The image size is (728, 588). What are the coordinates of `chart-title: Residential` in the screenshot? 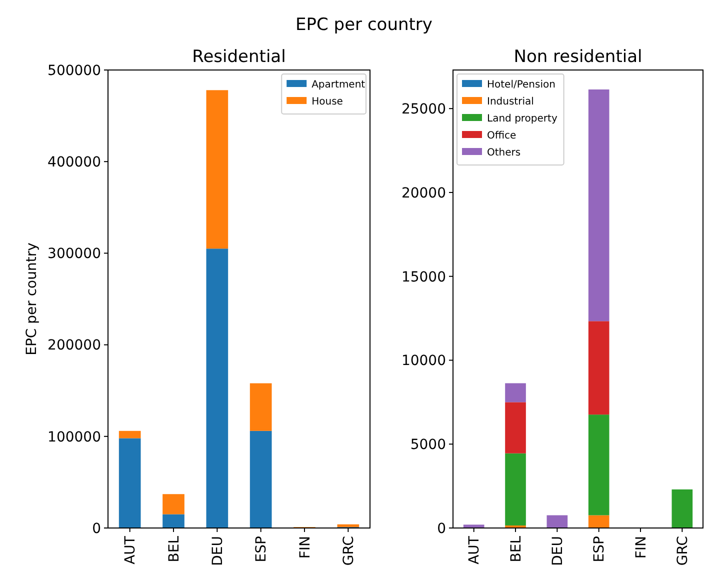 It's located at (239, 57).